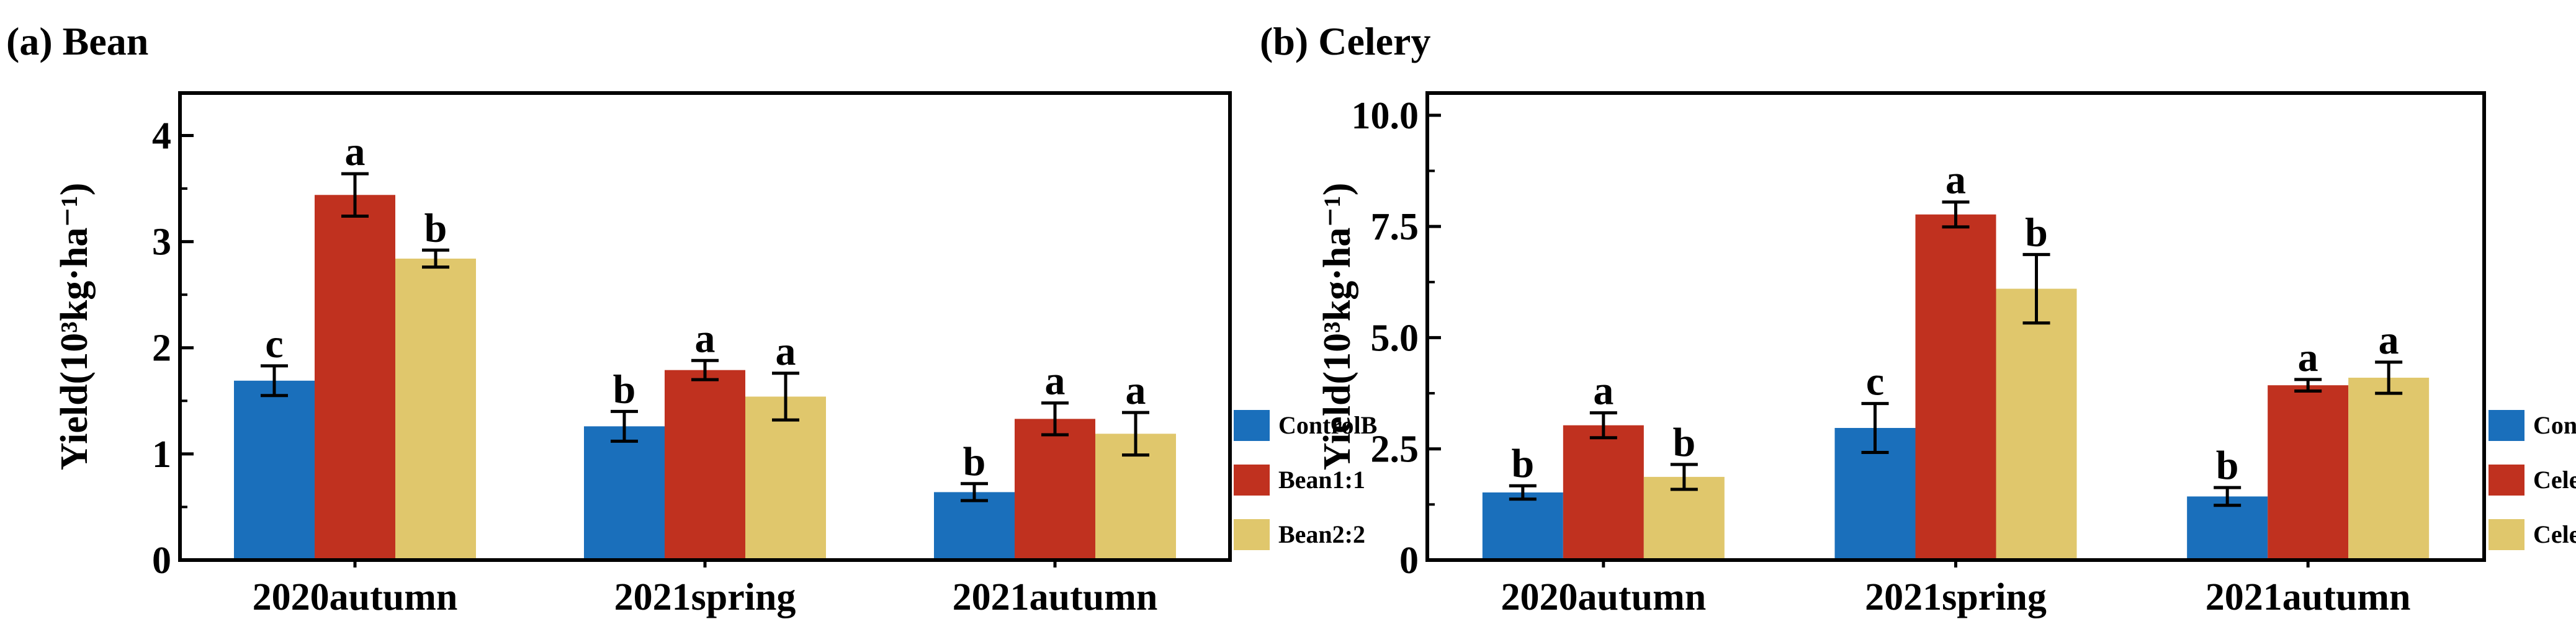  I want to click on legend-label: Celery1:1, so click(2555, 480).